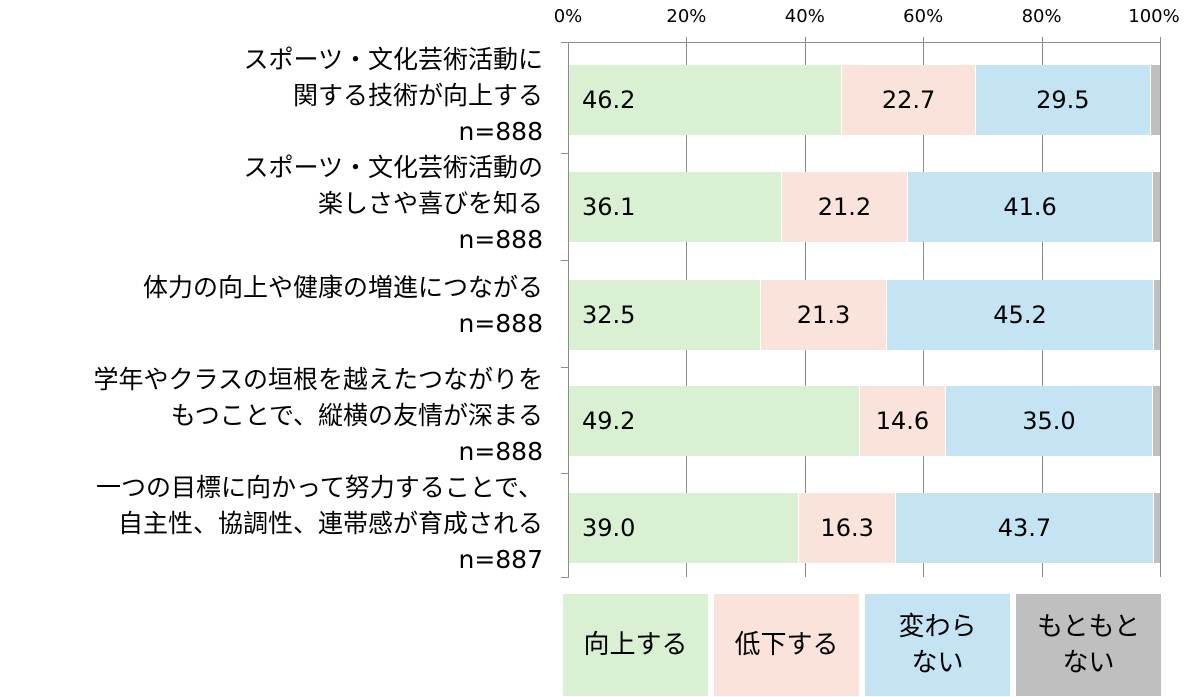  I want to click on legend-item: もともと ない, so click(1088, 645).